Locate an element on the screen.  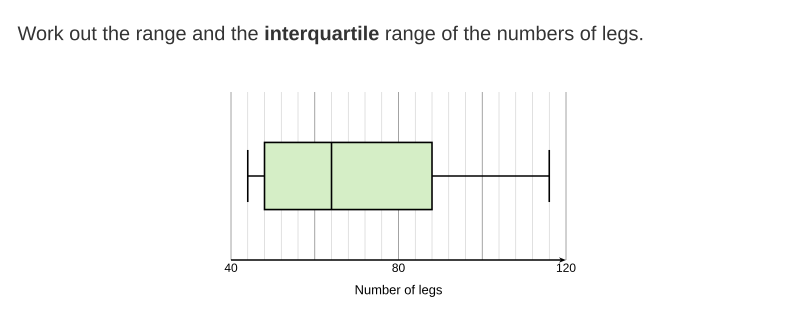
x-tick-label: 40 is located at coordinates (231, 268).